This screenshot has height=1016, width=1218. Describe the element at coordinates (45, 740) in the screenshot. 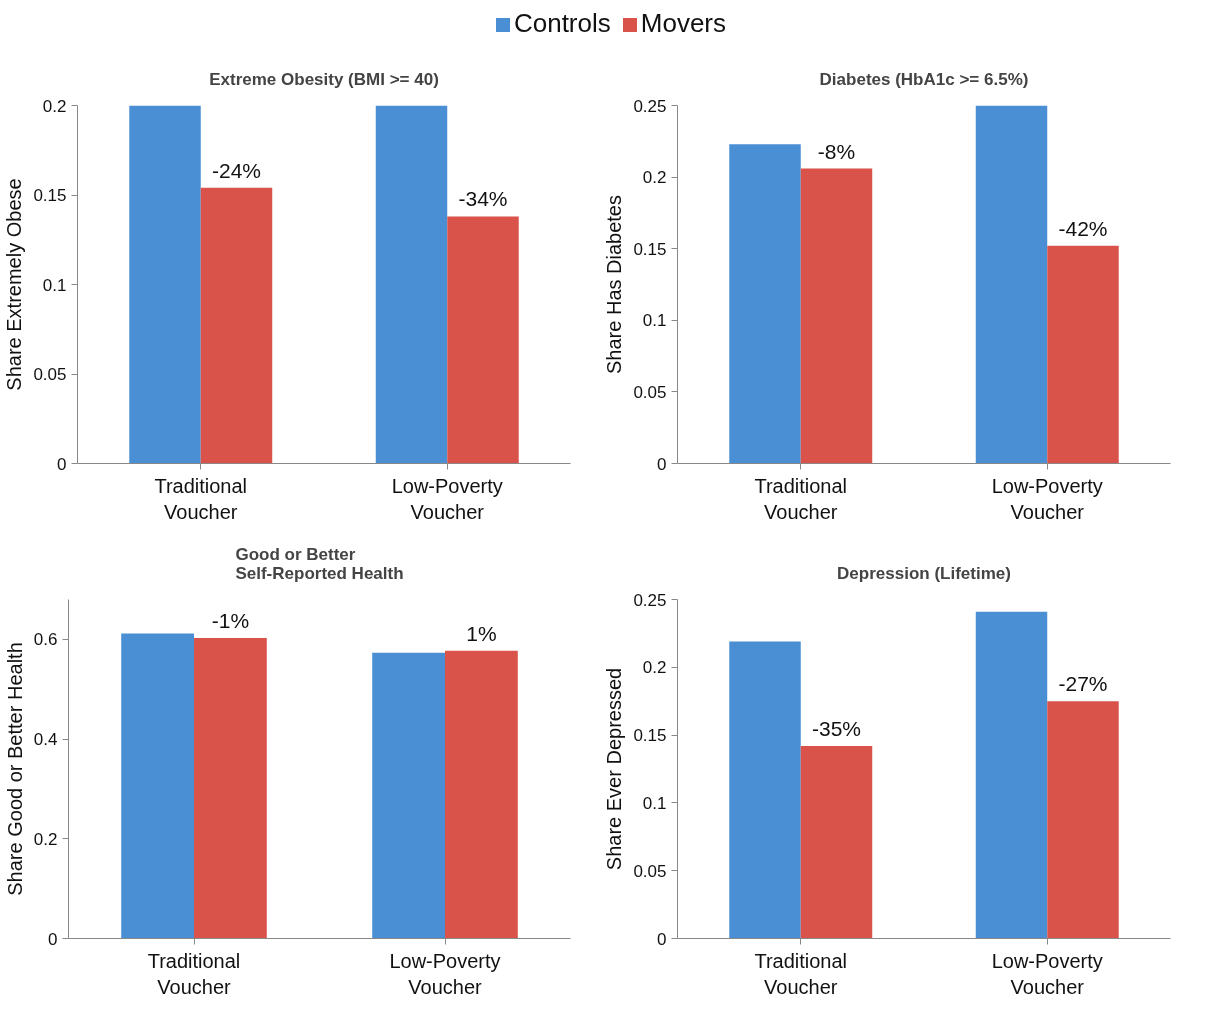

I see `y-tick-label: 0.4` at that location.